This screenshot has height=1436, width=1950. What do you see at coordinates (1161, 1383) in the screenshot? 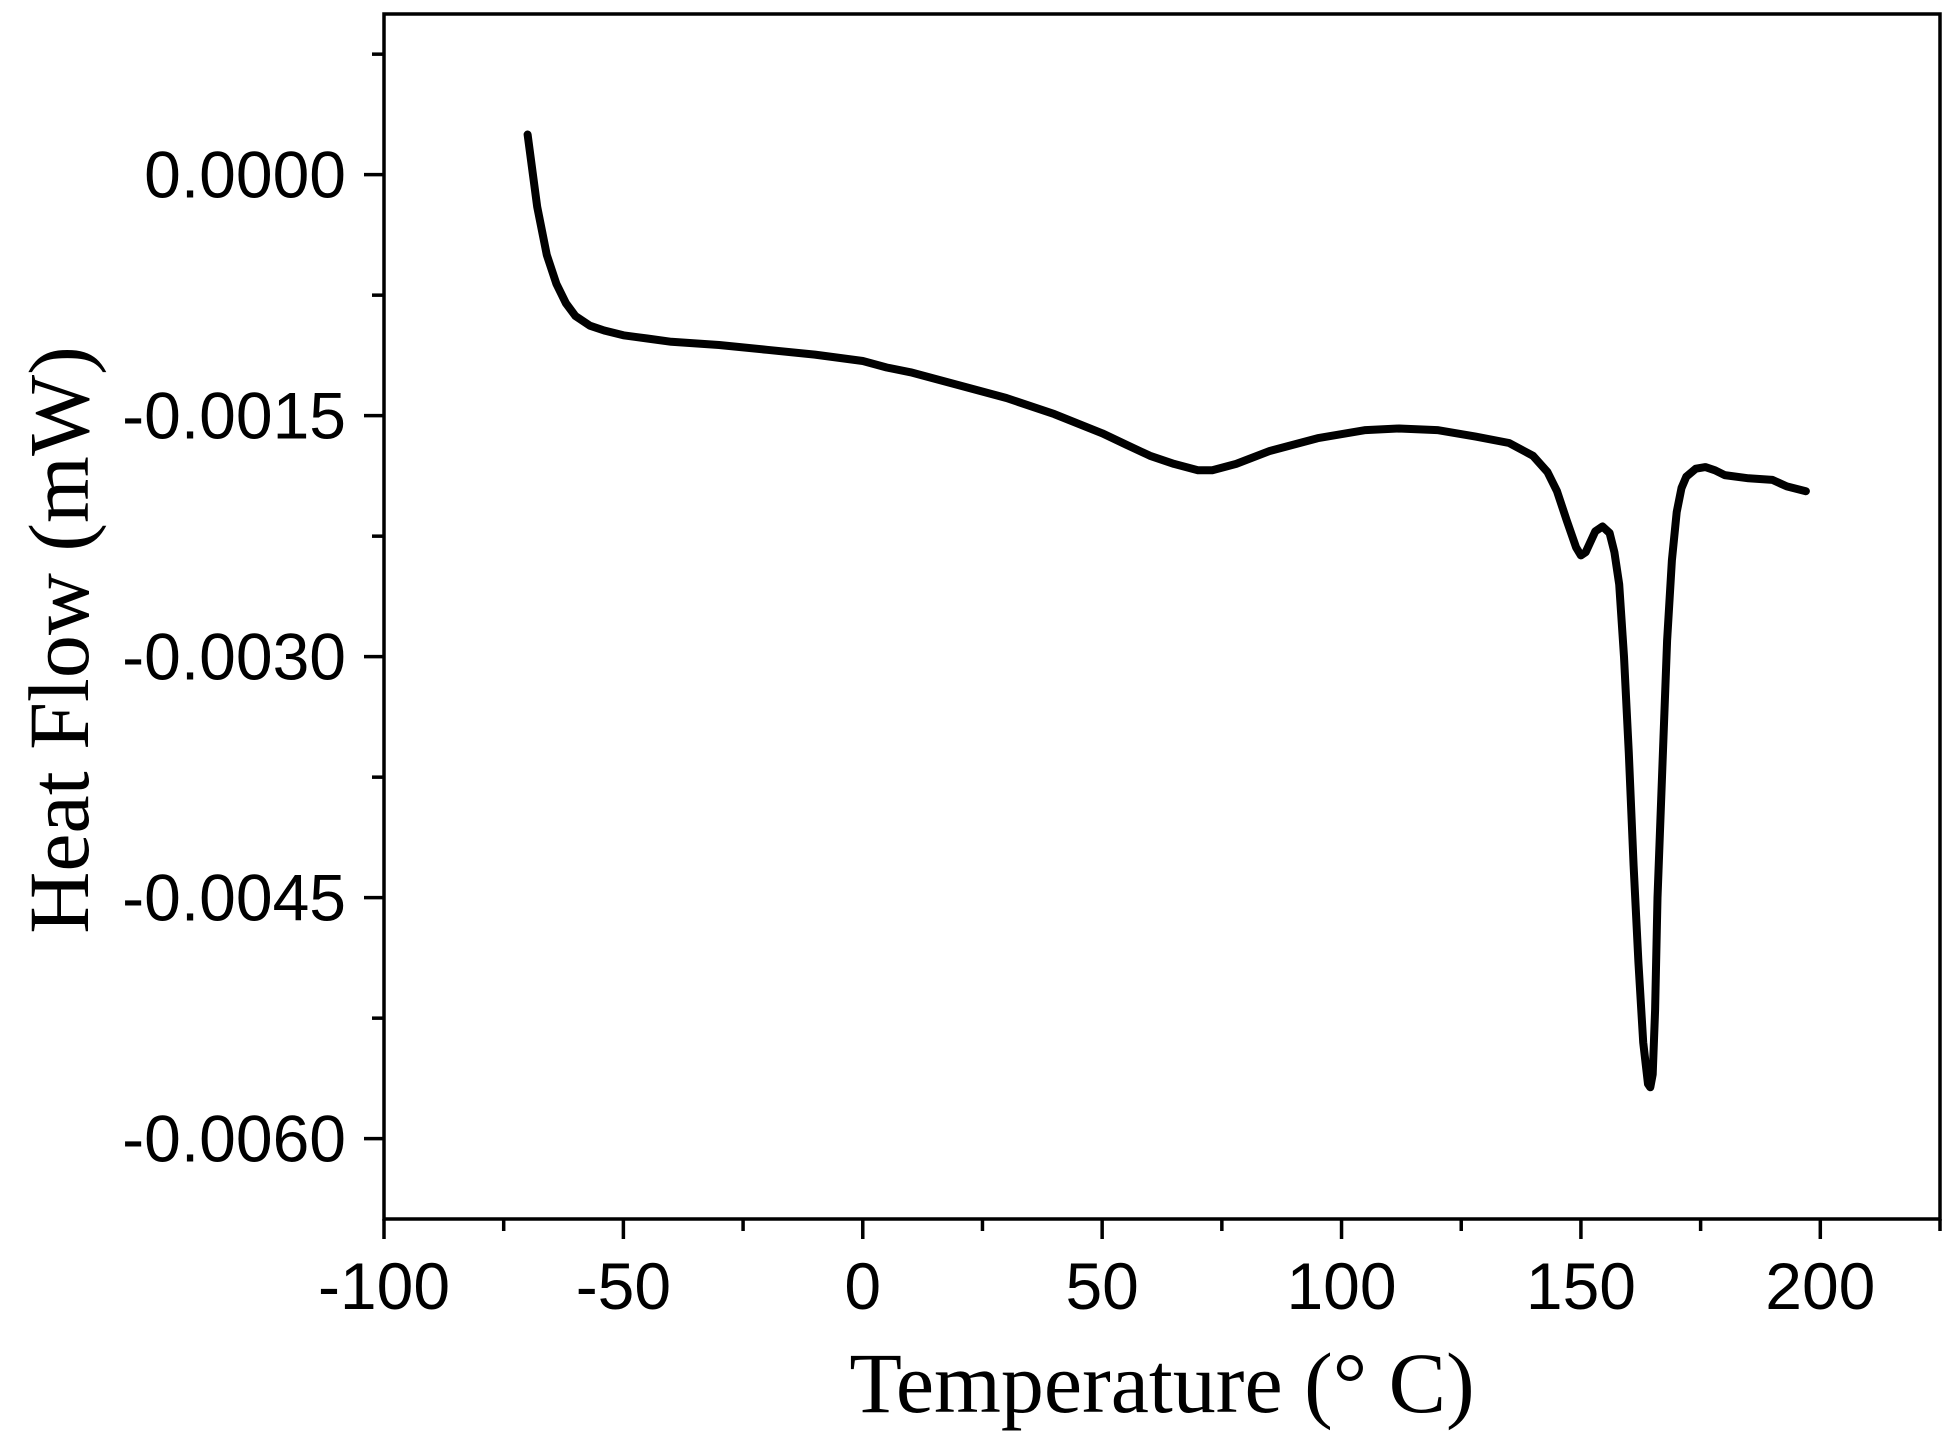
I see `x-axis-title: Temperature (° C)` at bounding box center [1161, 1383].